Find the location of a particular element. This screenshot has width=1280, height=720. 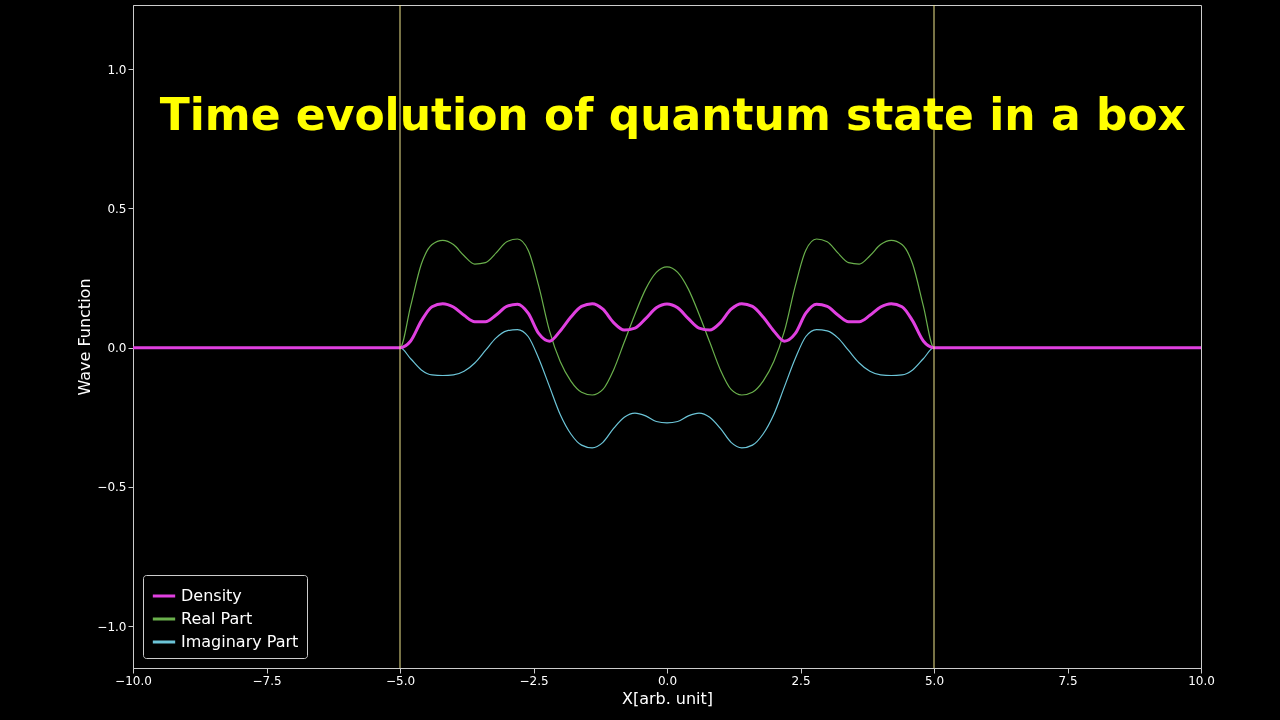

x-tick-label: 10.0 is located at coordinates (1201, 680).